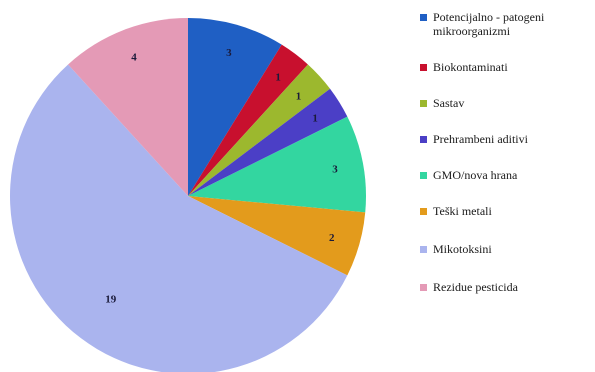  I want to click on legend-item-potencijalno-patogeni-mikroorganizmi: Potencijalno - patogeni mikroorganizmi, so click(482, 24).